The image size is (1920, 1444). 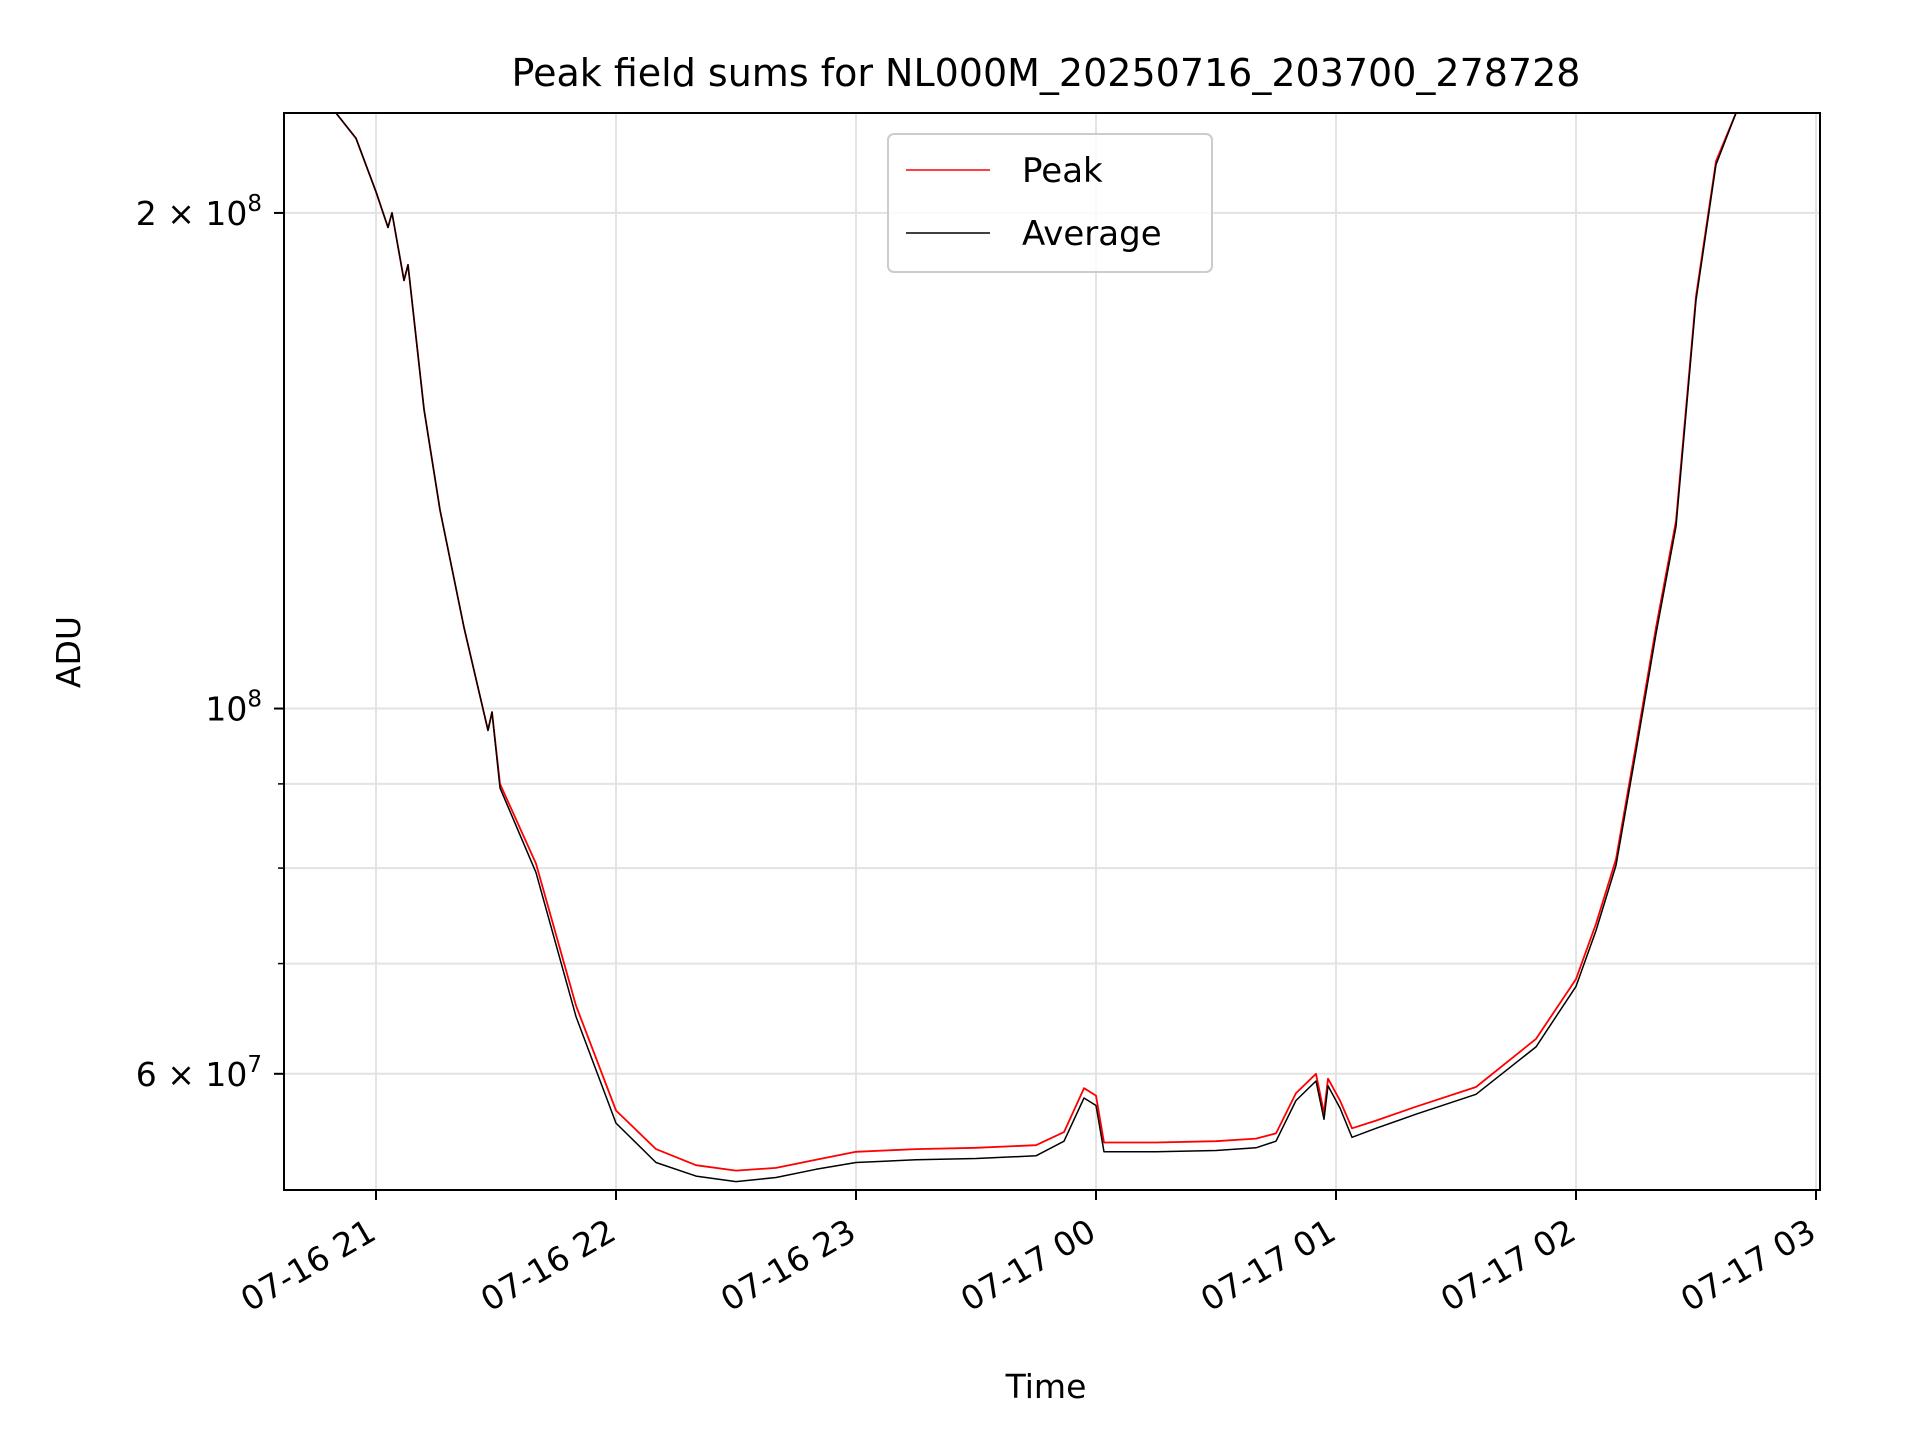 What do you see at coordinates (1092, 234) in the screenshot?
I see `legend-average-label: Average` at bounding box center [1092, 234].